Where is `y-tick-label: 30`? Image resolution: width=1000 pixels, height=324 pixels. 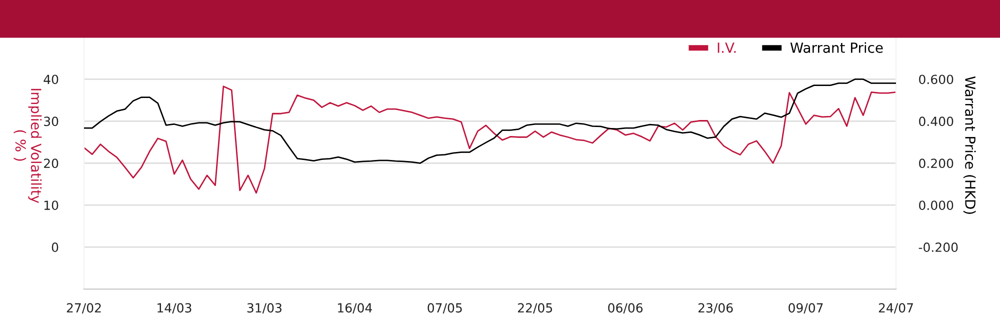 y-tick-label: 30 is located at coordinates (51, 121).